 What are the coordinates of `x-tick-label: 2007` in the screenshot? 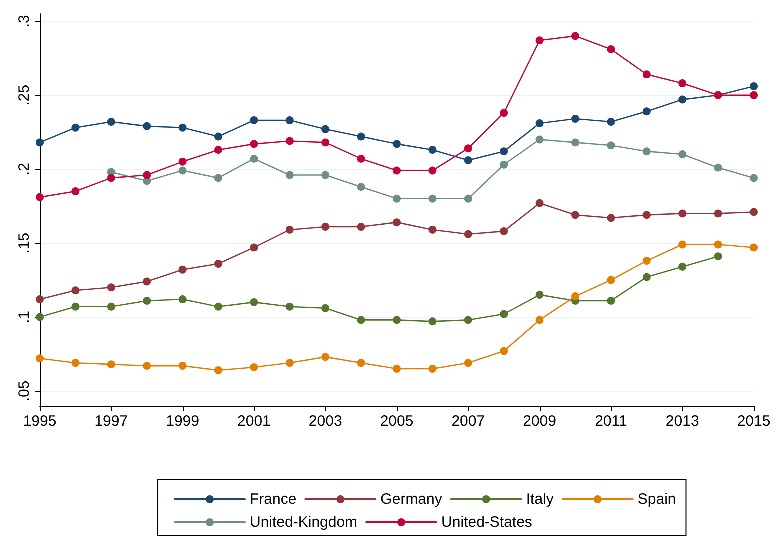 It's located at (469, 421).